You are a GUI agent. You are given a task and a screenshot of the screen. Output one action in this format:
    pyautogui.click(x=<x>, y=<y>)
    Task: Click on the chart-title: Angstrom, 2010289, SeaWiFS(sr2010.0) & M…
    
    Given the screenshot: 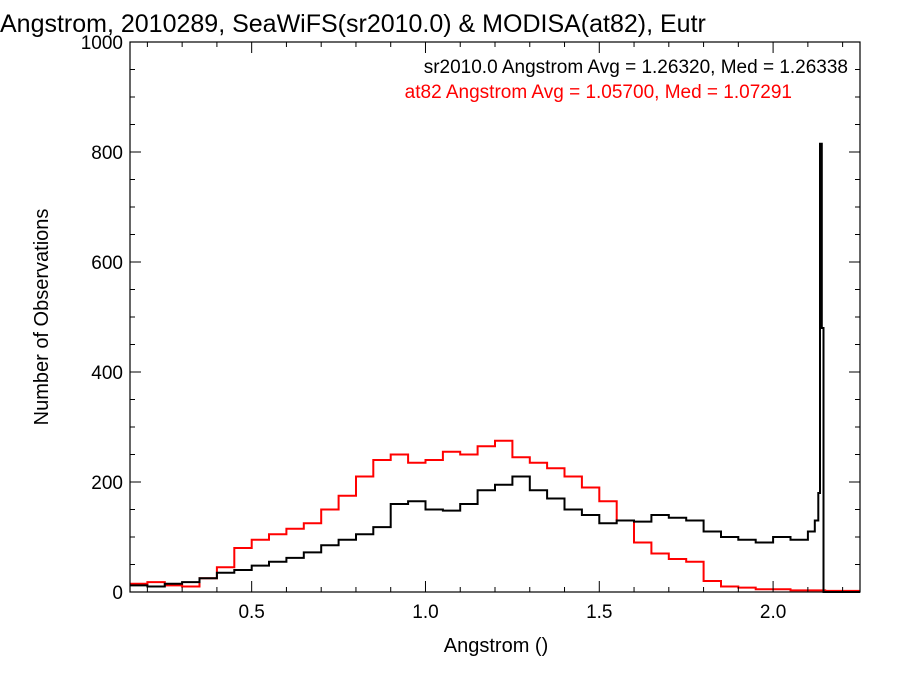 What is the action you would take?
    pyautogui.click(x=353, y=24)
    